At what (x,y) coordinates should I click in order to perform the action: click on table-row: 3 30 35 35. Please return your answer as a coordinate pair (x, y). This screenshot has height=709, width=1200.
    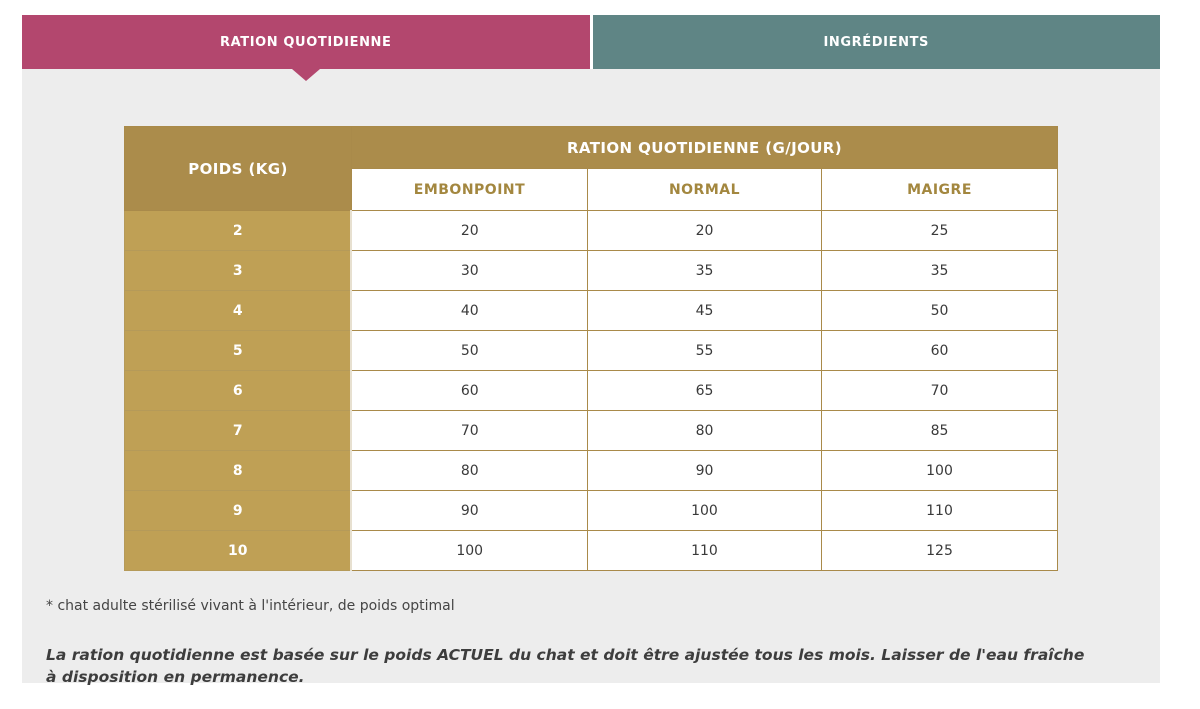
    Looking at the image, I should click on (591, 270).